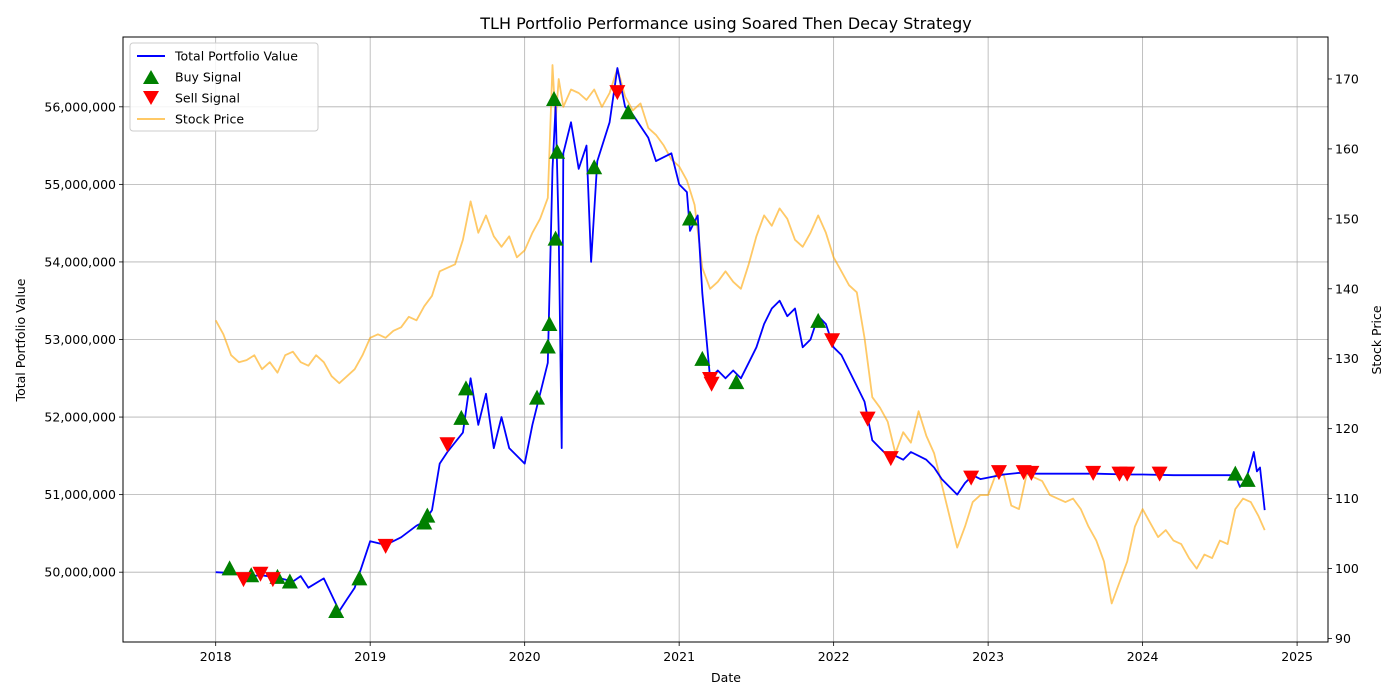 This screenshot has height=700, width=1400. What do you see at coordinates (1343, 638) in the screenshot?
I see `y2-tick-label: 90` at bounding box center [1343, 638].